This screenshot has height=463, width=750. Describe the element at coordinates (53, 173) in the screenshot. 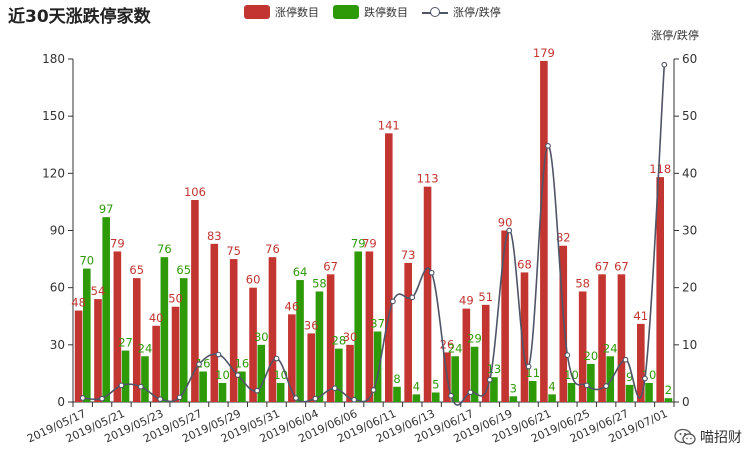

I see `y-left-tick-label: 120` at that location.